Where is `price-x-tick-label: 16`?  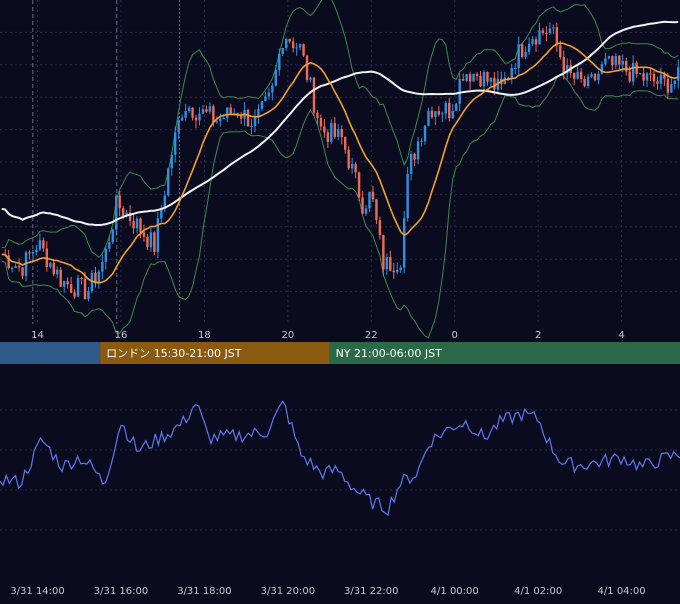 price-x-tick-label: 16 is located at coordinates (121, 335).